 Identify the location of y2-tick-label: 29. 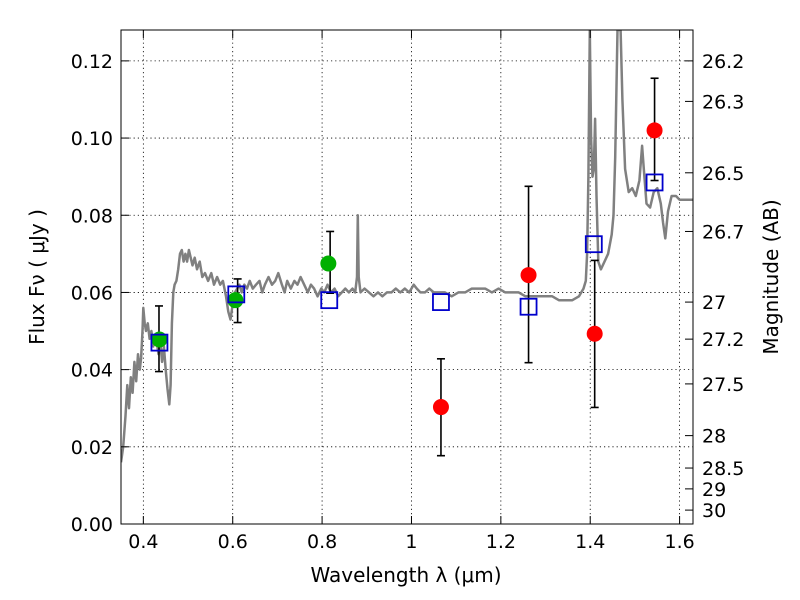
(714, 490).